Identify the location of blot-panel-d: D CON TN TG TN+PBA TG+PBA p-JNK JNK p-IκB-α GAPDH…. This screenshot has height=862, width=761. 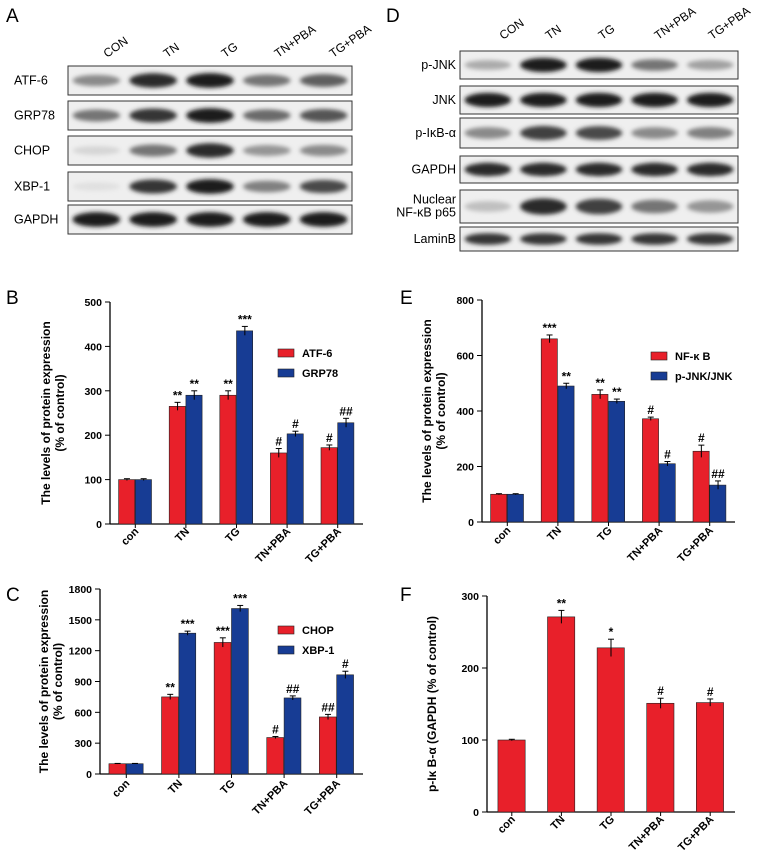
(569, 128).